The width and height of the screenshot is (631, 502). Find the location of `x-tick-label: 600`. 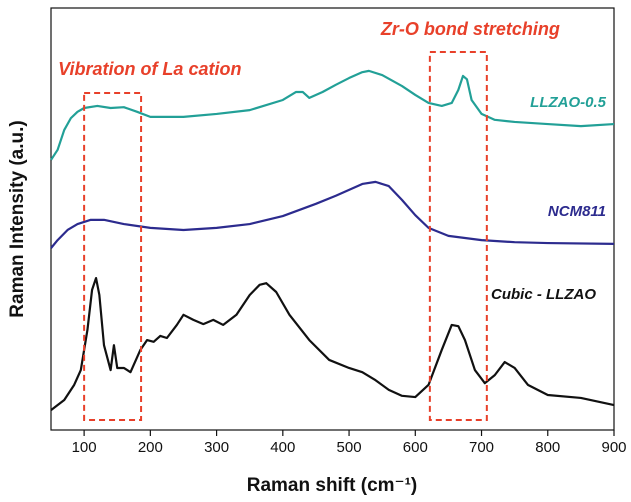

x-tick-label: 600 is located at coordinates (415, 447).